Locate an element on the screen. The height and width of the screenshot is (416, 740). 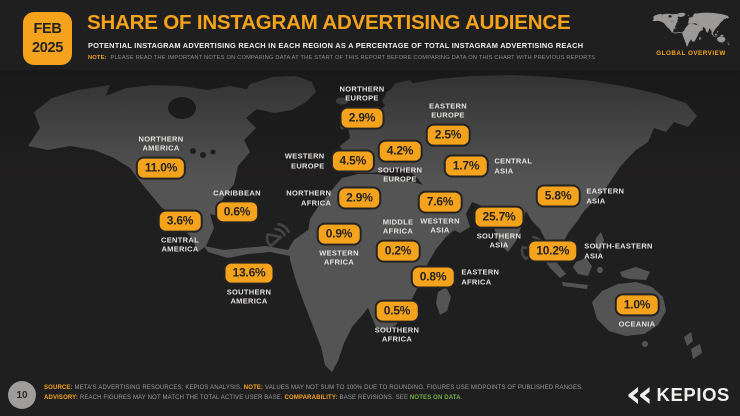
region-name-label: WESTERN EUROPE is located at coordinates (304, 160).